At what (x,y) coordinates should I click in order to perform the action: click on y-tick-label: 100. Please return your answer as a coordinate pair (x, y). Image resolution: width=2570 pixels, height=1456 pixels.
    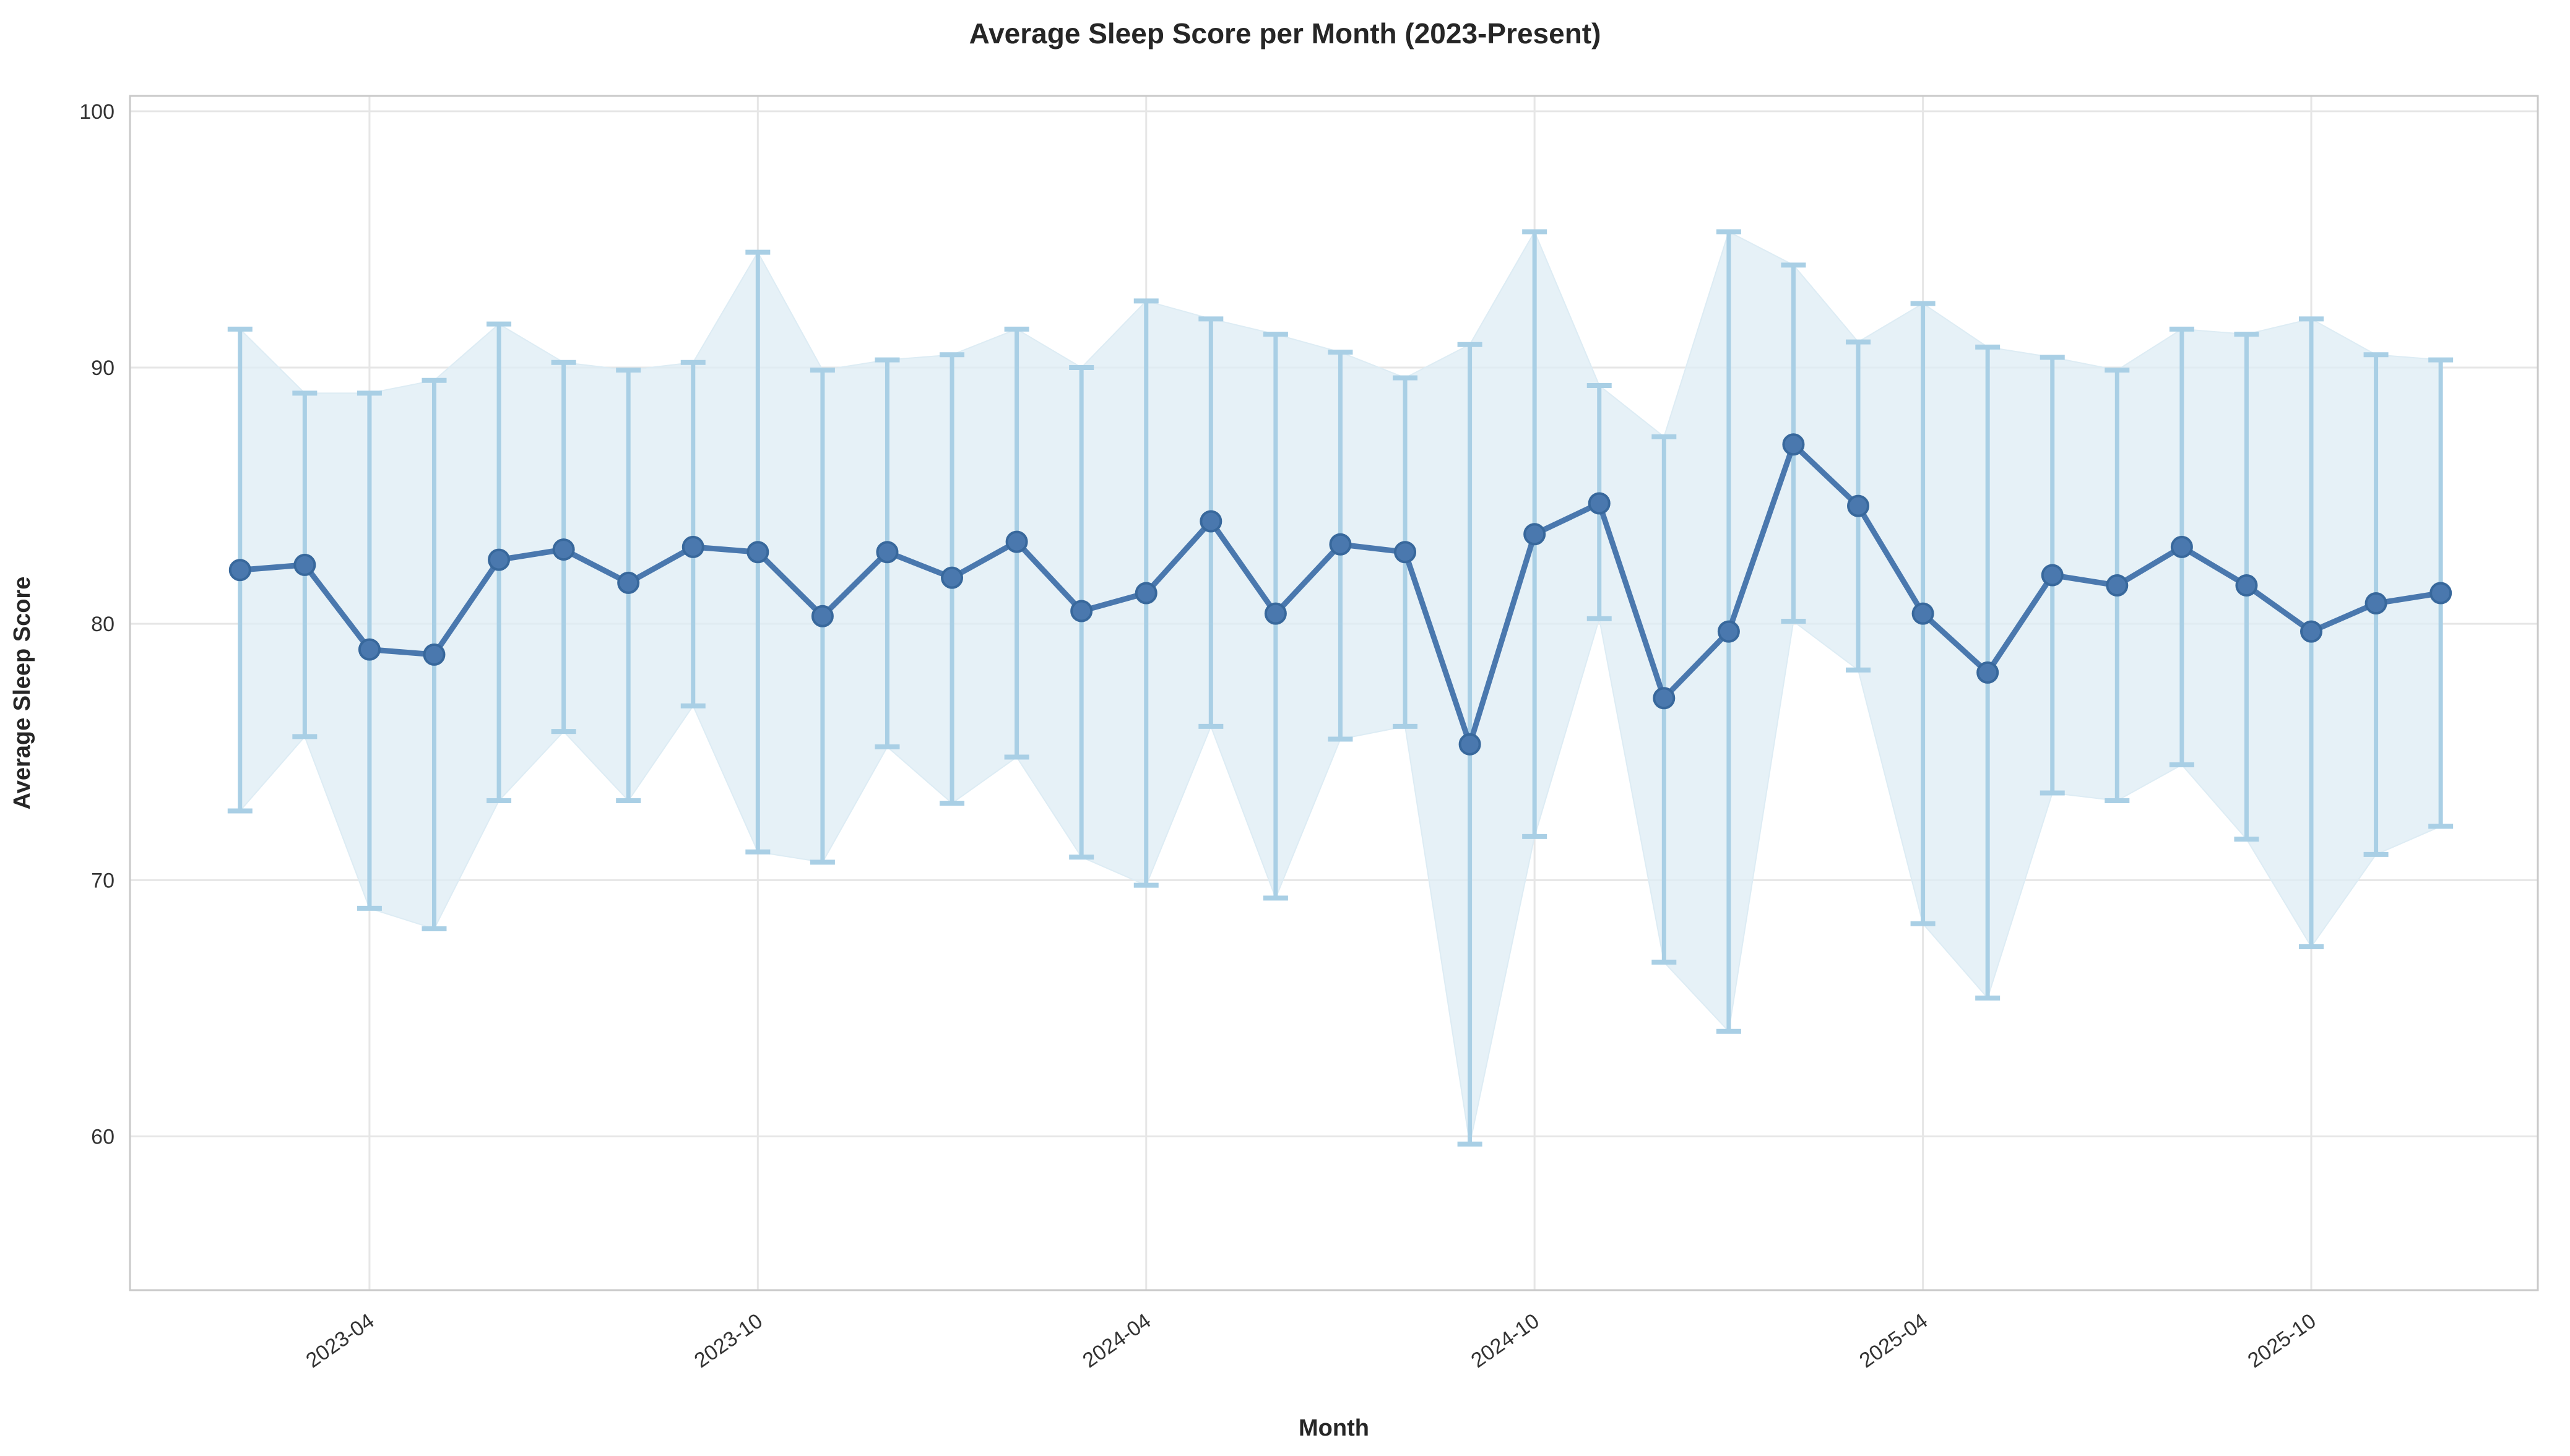
    Looking at the image, I should click on (97, 112).